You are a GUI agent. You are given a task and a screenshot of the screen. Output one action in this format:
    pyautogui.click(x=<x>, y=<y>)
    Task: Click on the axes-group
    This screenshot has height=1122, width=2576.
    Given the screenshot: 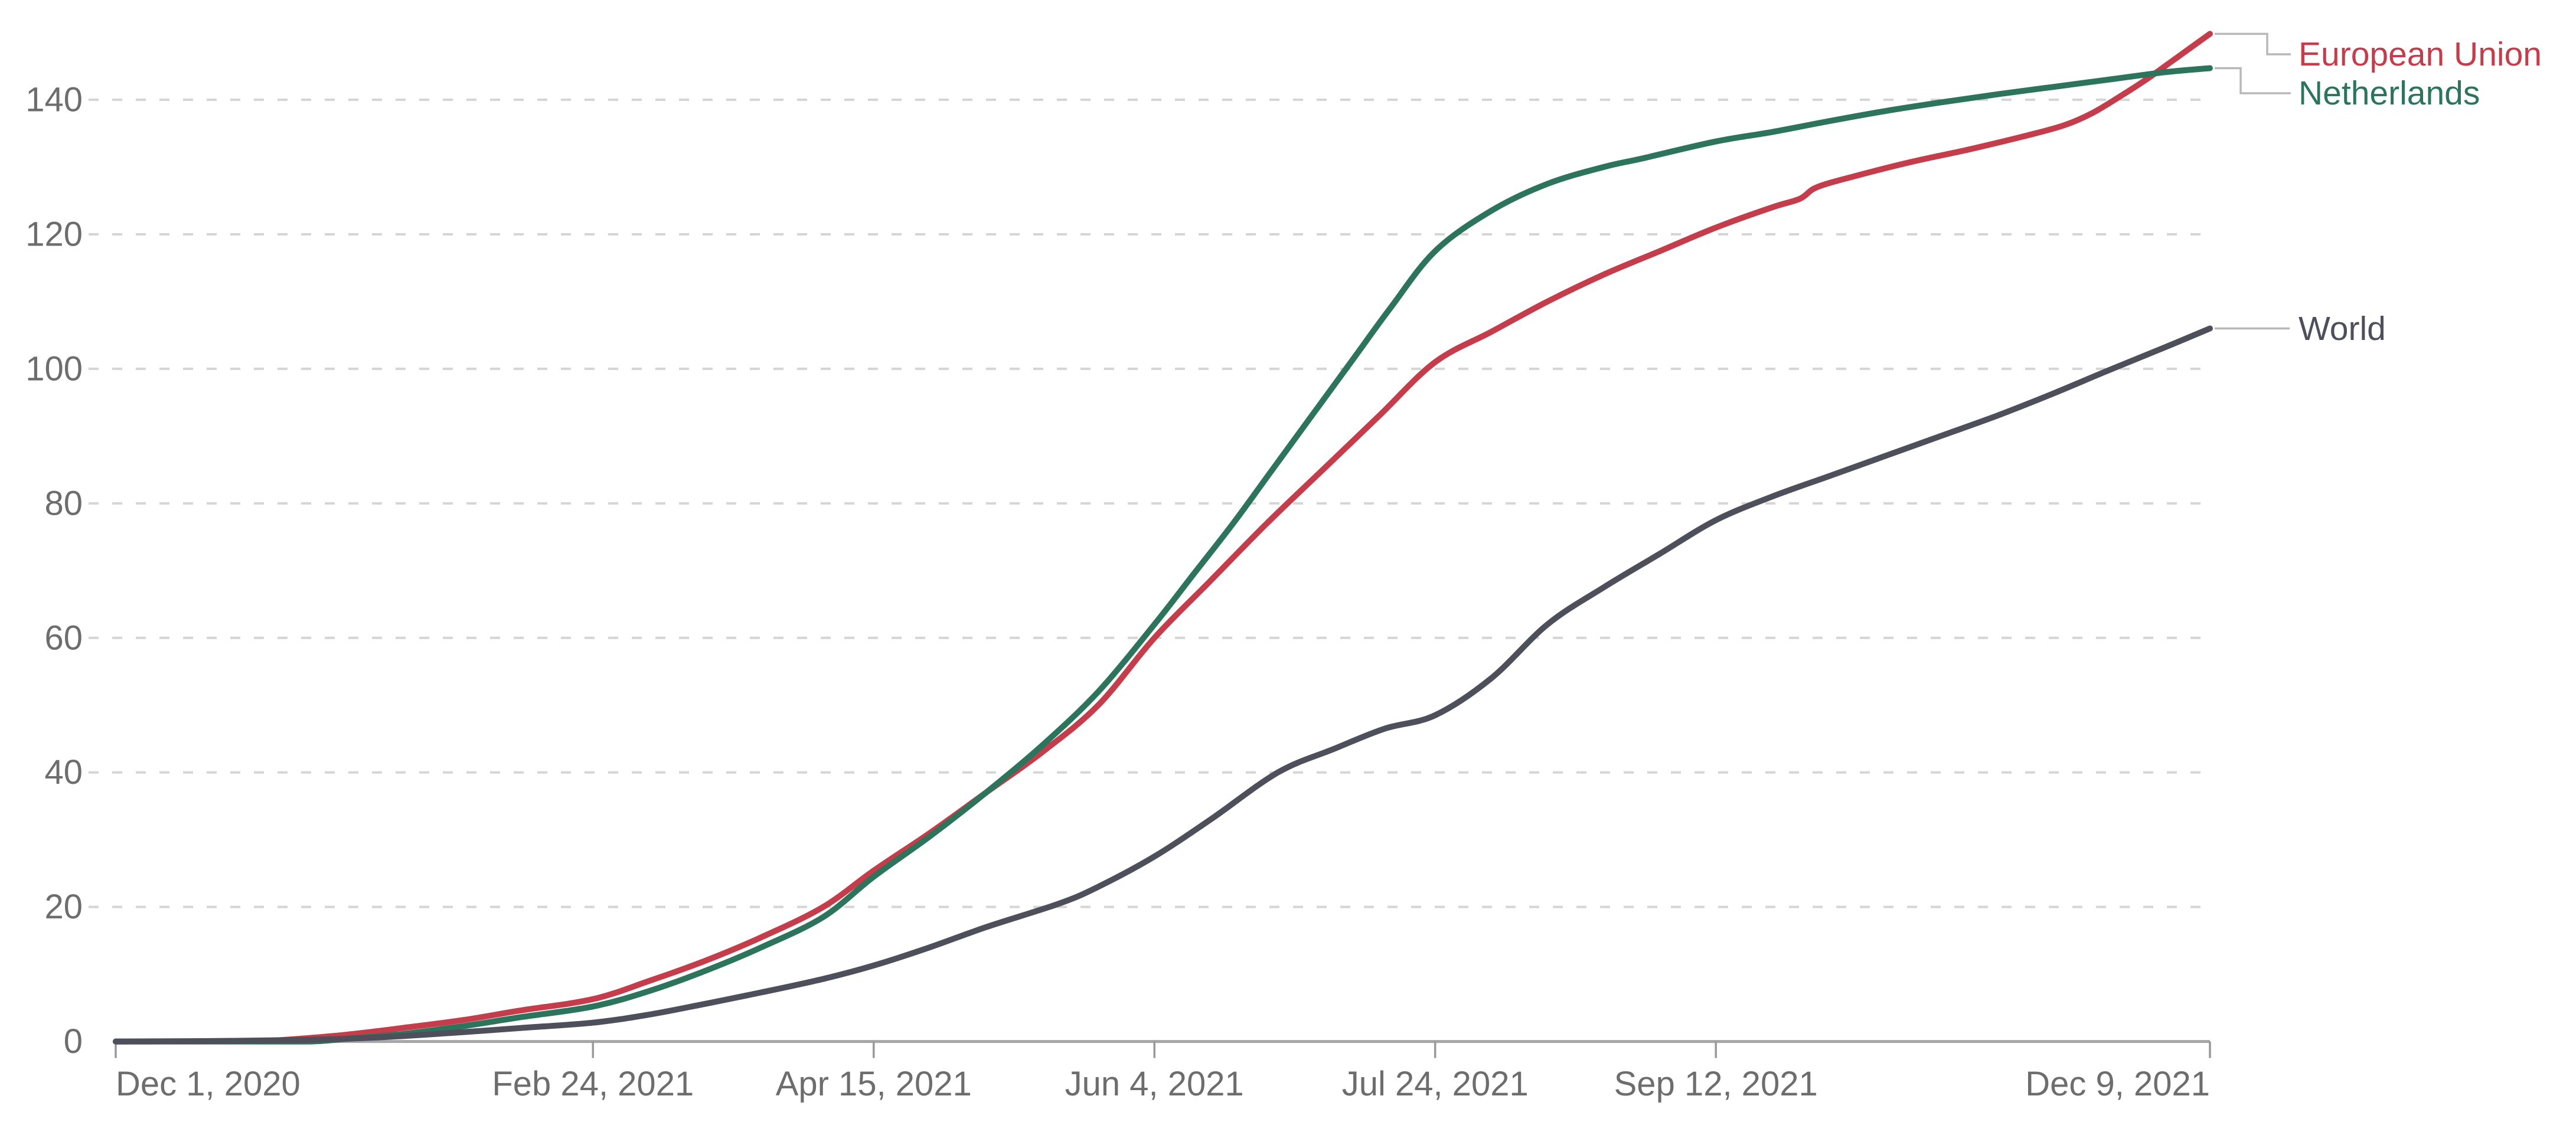 What is the action you would take?
    pyautogui.click(x=1163, y=1049)
    